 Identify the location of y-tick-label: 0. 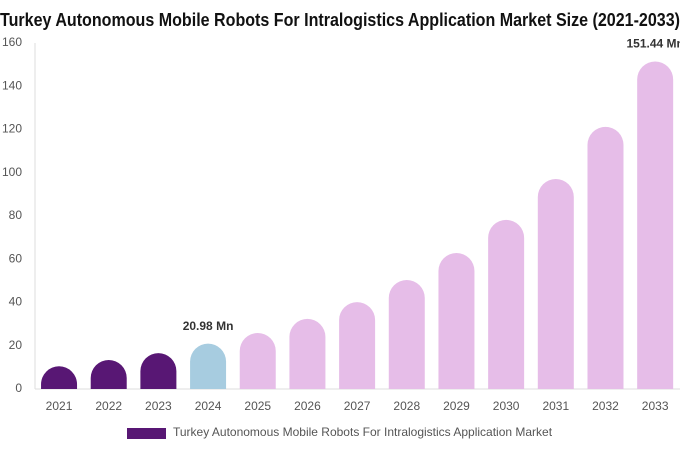
(18, 388).